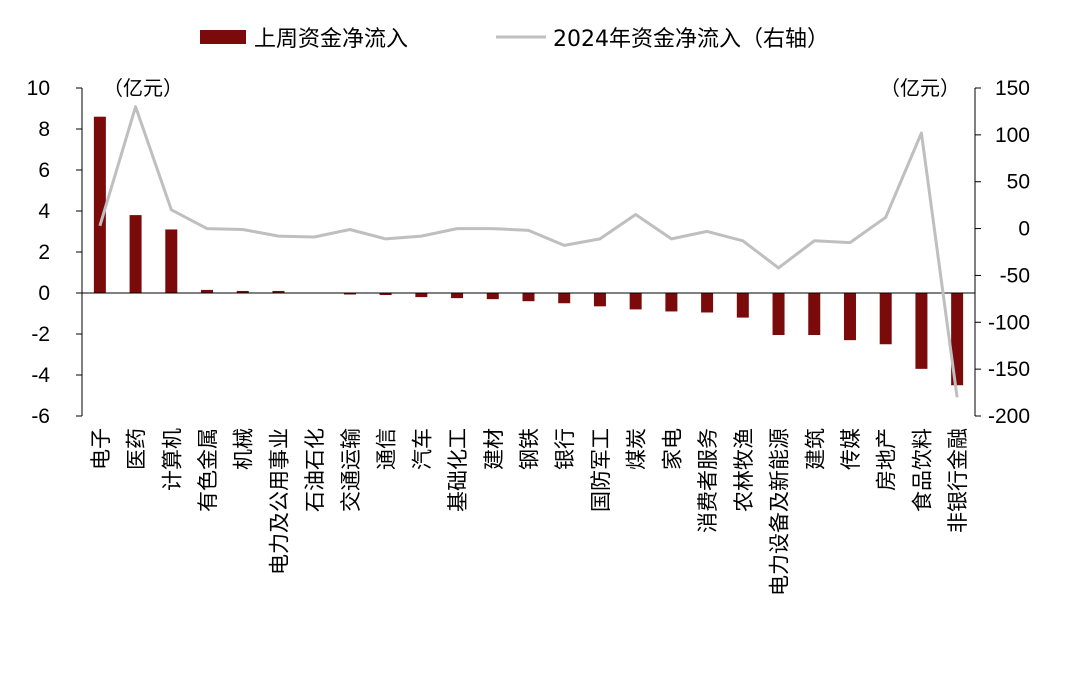  What do you see at coordinates (244, 449) in the screenshot?
I see `category-label: 机械` at bounding box center [244, 449].